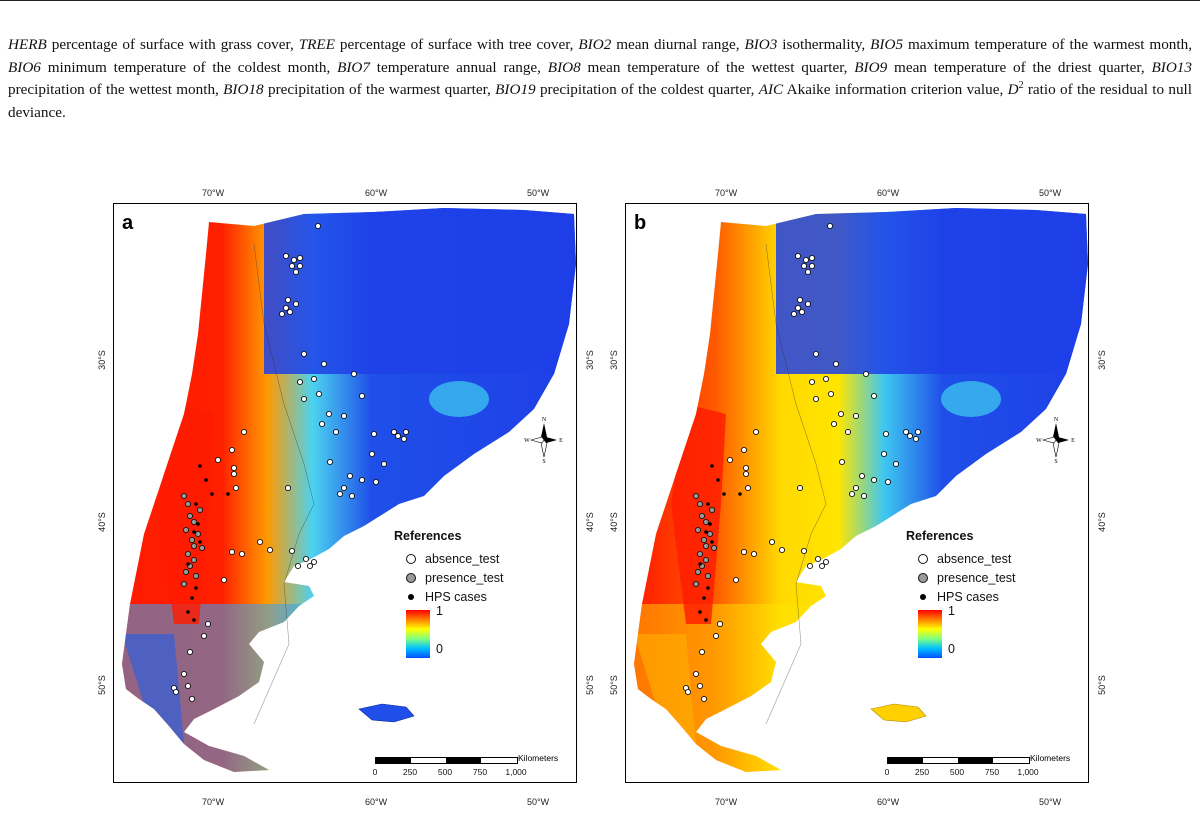 This screenshot has height=818, width=1200. What do you see at coordinates (930, 634) in the screenshot?
I see `color-ramp-bar` at bounding box center [930, 634].